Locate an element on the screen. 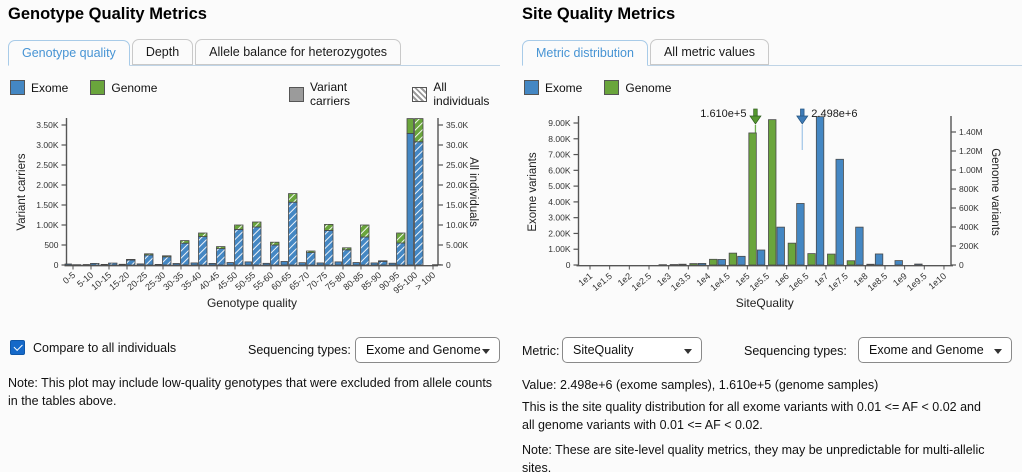  svg-text: 1.20M is located at coordinates (971, 151).